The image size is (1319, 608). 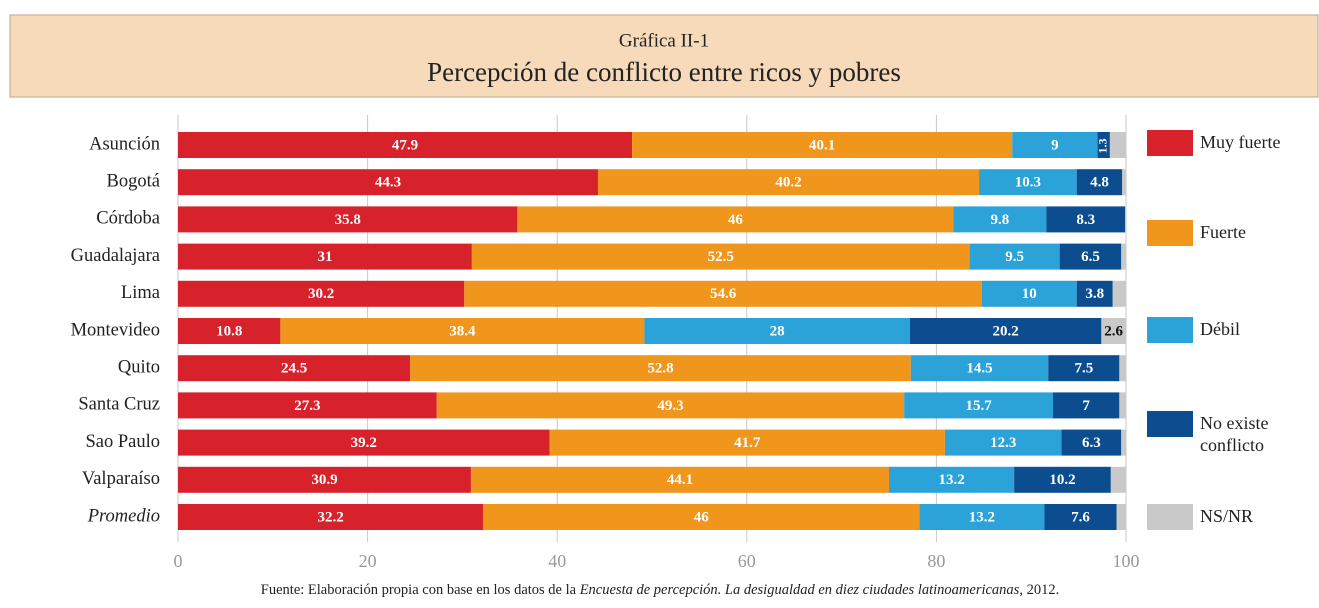 I want to click on figure-label: Gráfica II-1, so click(x=664, y=40).